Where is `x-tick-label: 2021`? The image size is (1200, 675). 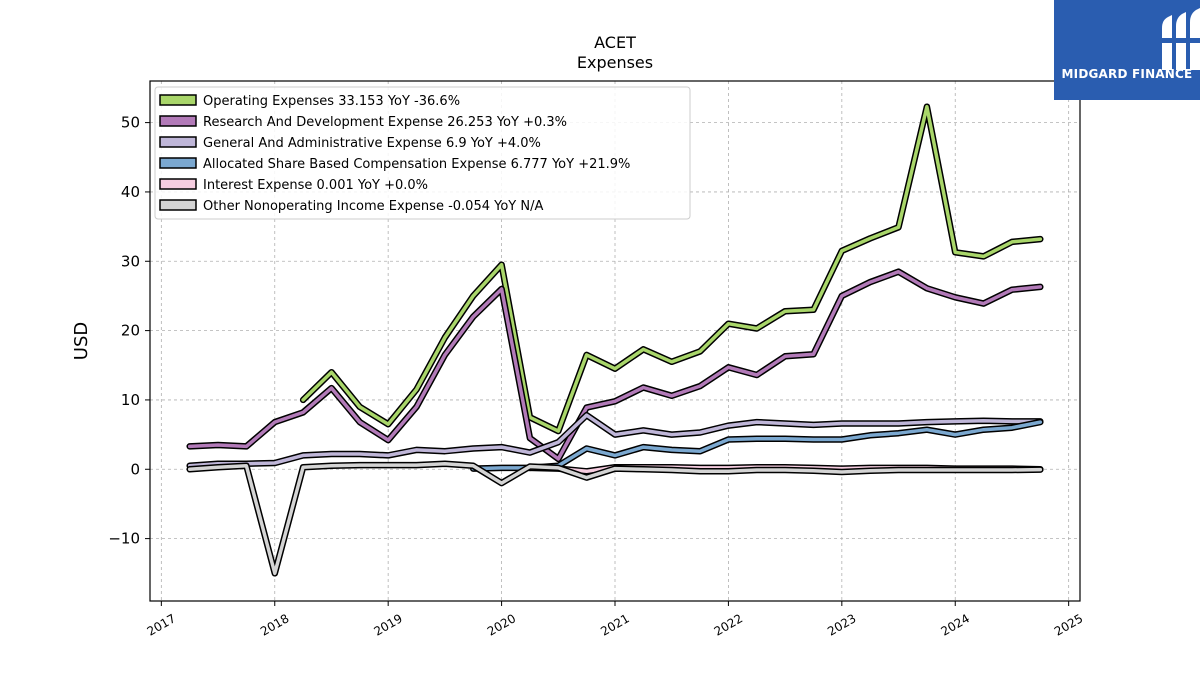 x-tick-label: 2021 is located at coordinates (614, 624).